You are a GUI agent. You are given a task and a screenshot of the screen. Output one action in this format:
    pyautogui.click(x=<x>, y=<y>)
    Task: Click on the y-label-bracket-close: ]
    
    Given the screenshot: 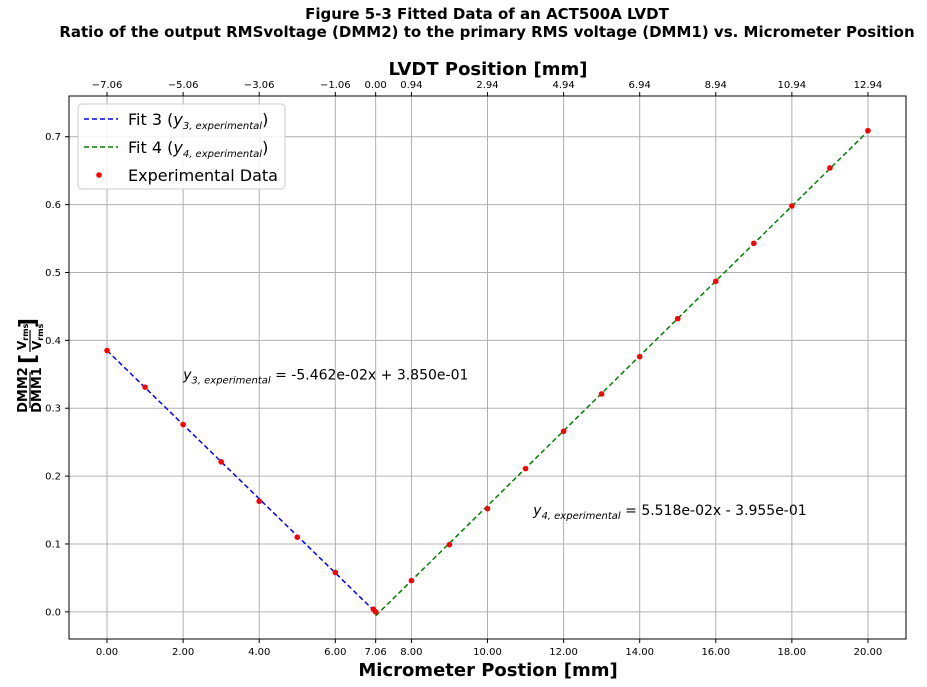 What is the action you would take?
    pyautogui.click(x=28, y=323)
    